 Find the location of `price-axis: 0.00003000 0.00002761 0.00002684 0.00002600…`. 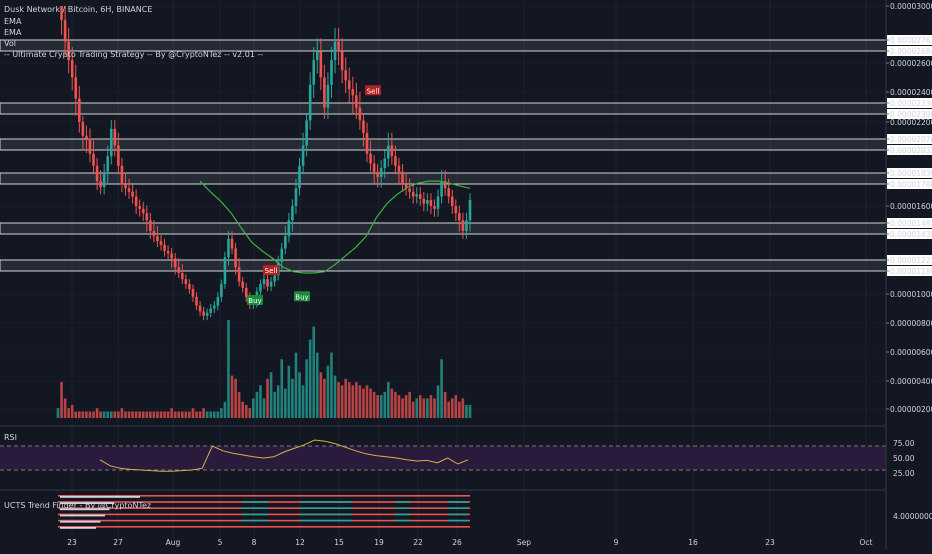

price-axis: 0.00003000 0.00002761 0.00002684 0.00002600… is located at coordinates (909, 208).